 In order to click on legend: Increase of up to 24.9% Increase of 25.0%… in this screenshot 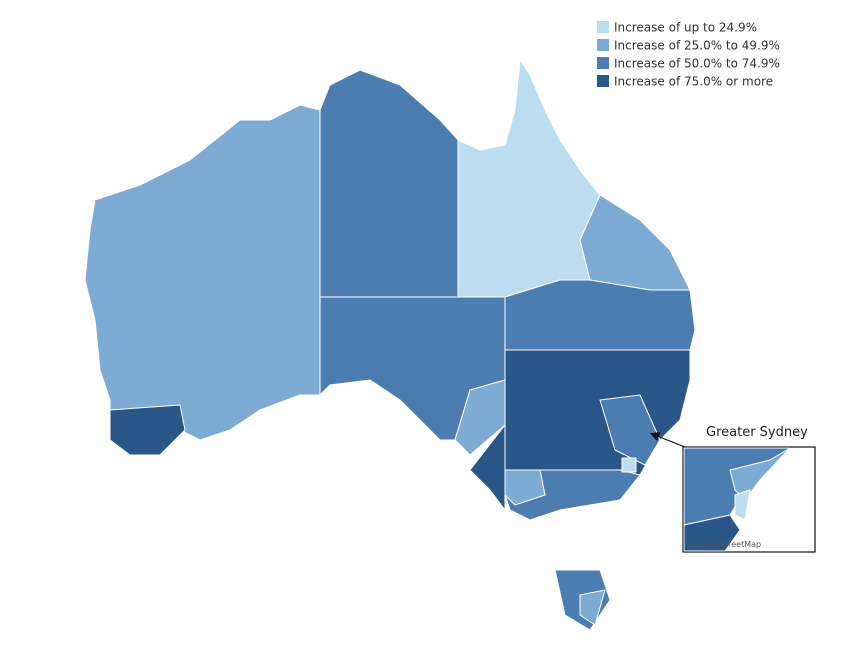, I will do `click(688, 55)`.